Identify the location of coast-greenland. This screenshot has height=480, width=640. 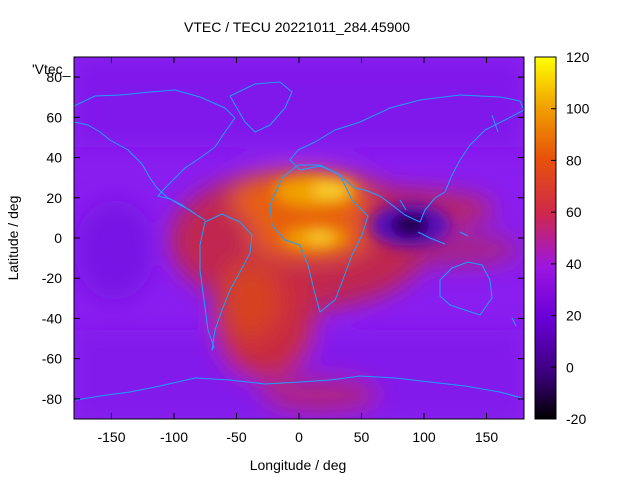
(261, 107).